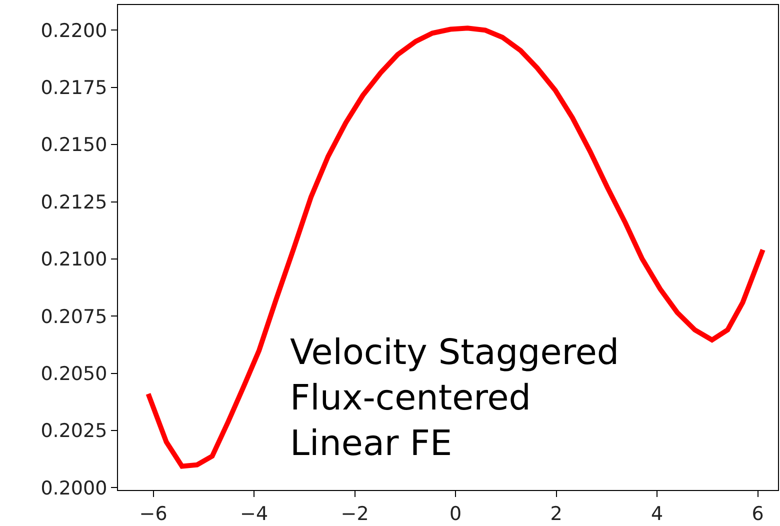  I want to click on y-tick-label: 0.2025, so click(74, 431).